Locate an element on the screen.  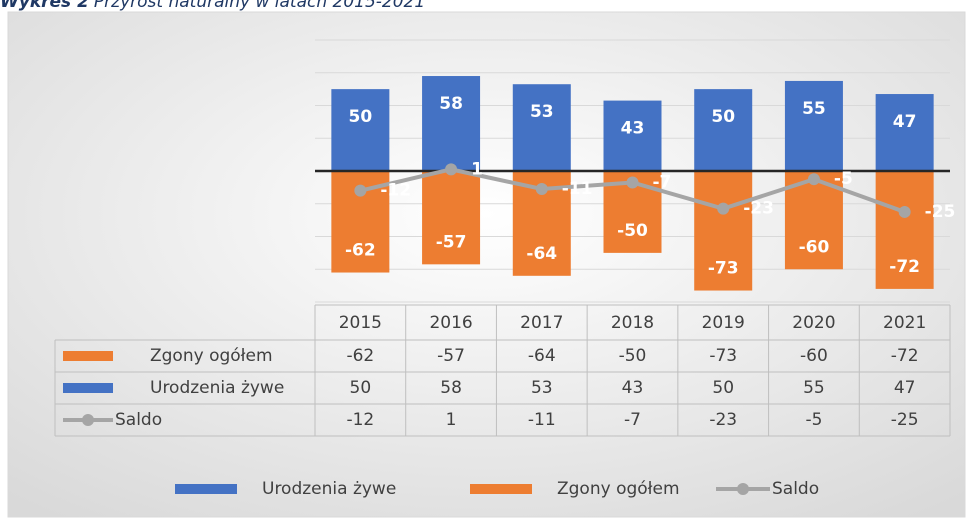
data-label: -11 is located at coordinates (577, 189).